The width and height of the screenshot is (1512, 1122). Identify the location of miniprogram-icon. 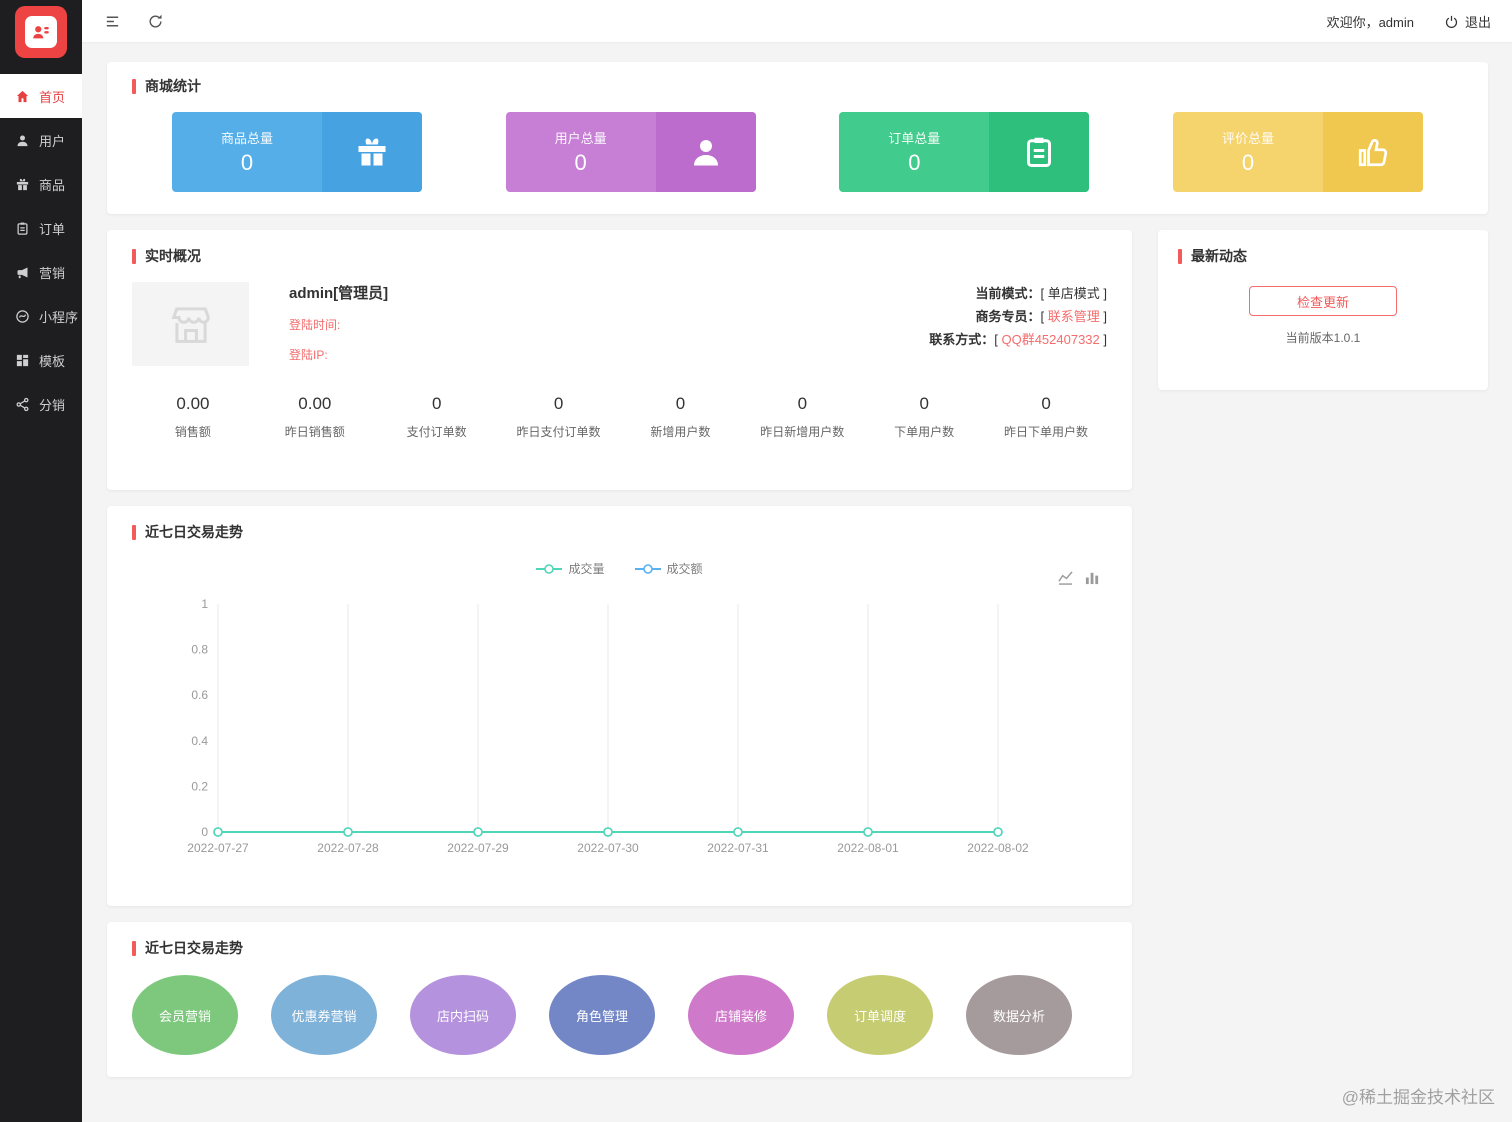
(22, 316).